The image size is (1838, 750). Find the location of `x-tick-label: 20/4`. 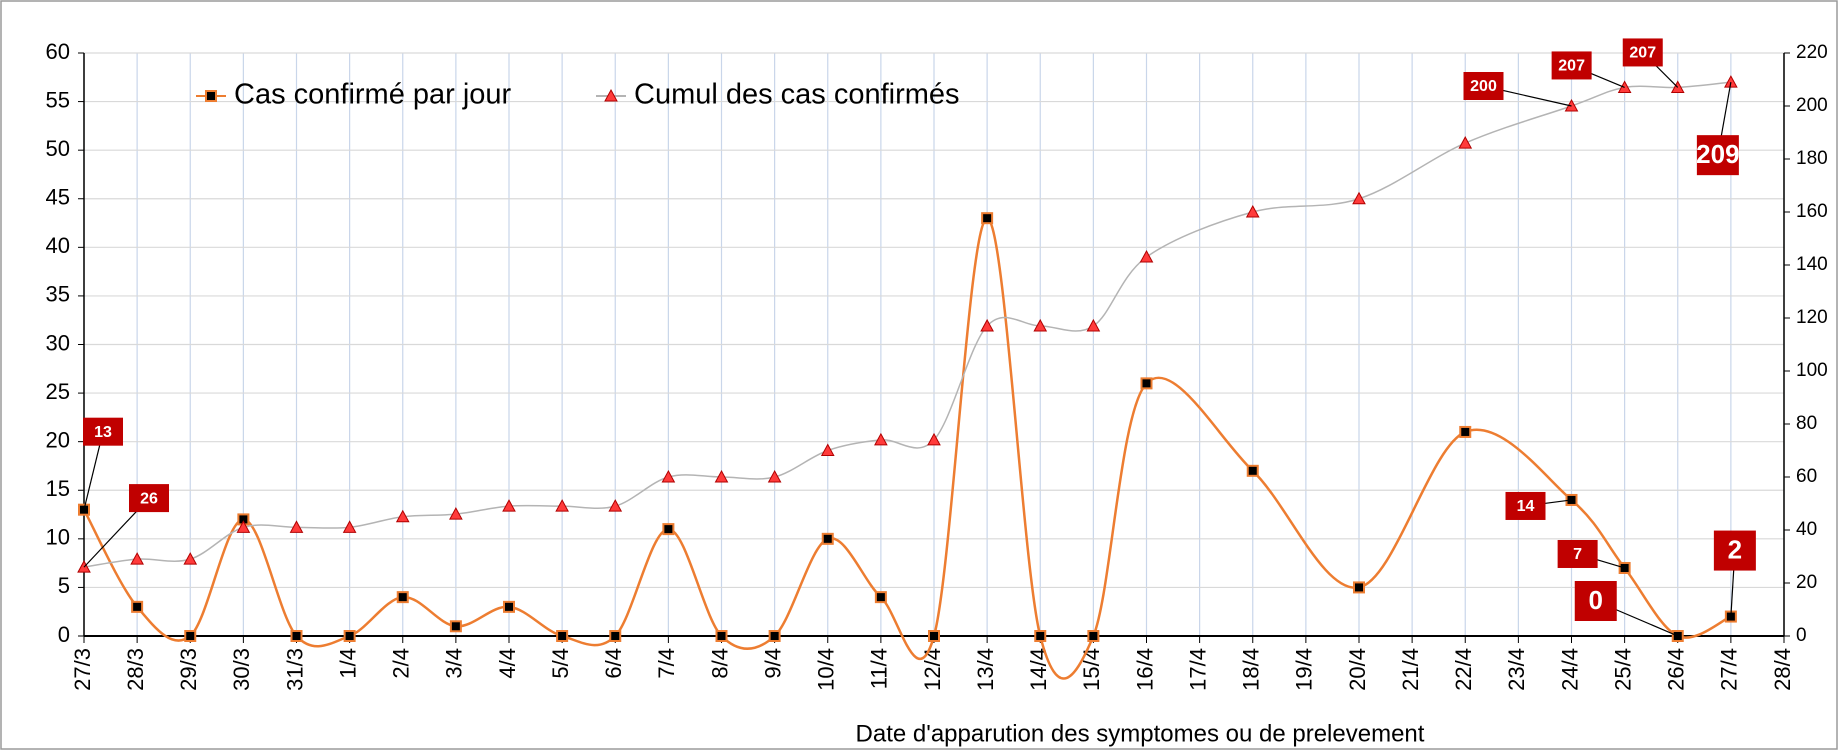

x-tick-label: 20/4 is located at coordinates (1357, 669).